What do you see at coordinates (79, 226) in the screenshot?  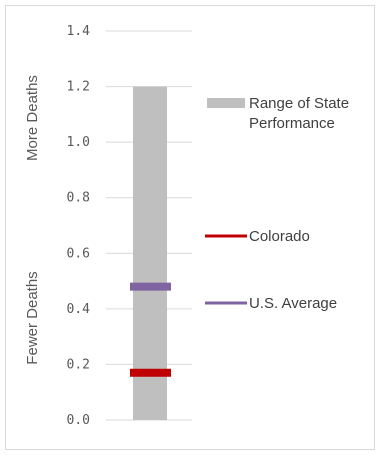 I see `y-axis-ticks: 0.0 0.2 0.4 0.6 0.8 1.0 1.2 1.4` at bounding box center [79, 226].